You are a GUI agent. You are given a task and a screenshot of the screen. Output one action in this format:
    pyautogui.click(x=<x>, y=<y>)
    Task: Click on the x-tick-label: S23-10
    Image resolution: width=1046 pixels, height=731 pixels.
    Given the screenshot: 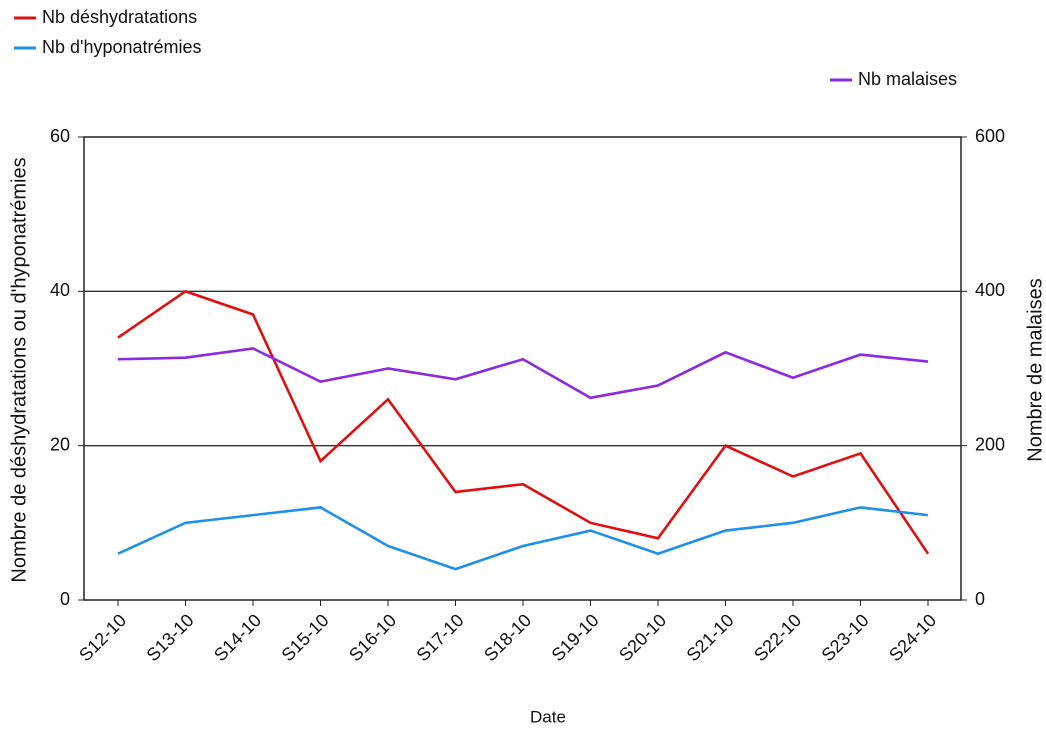 What is the action you would take?
    pyautogui.click(x=844, y=637)
    